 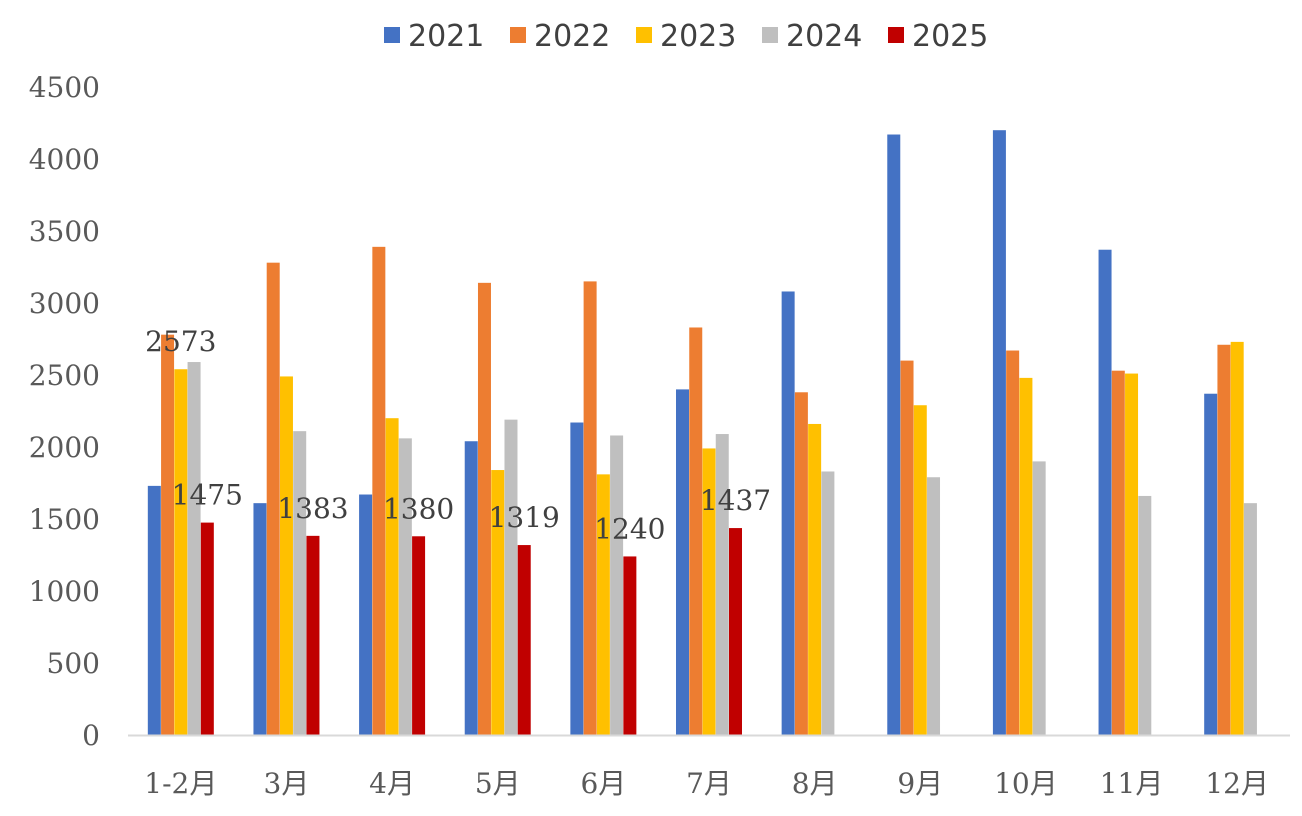 What do you see at coordinates (64, 591) in the screenshot?
I see `y-tick-label: 1000` at bounding box center [64, 591].